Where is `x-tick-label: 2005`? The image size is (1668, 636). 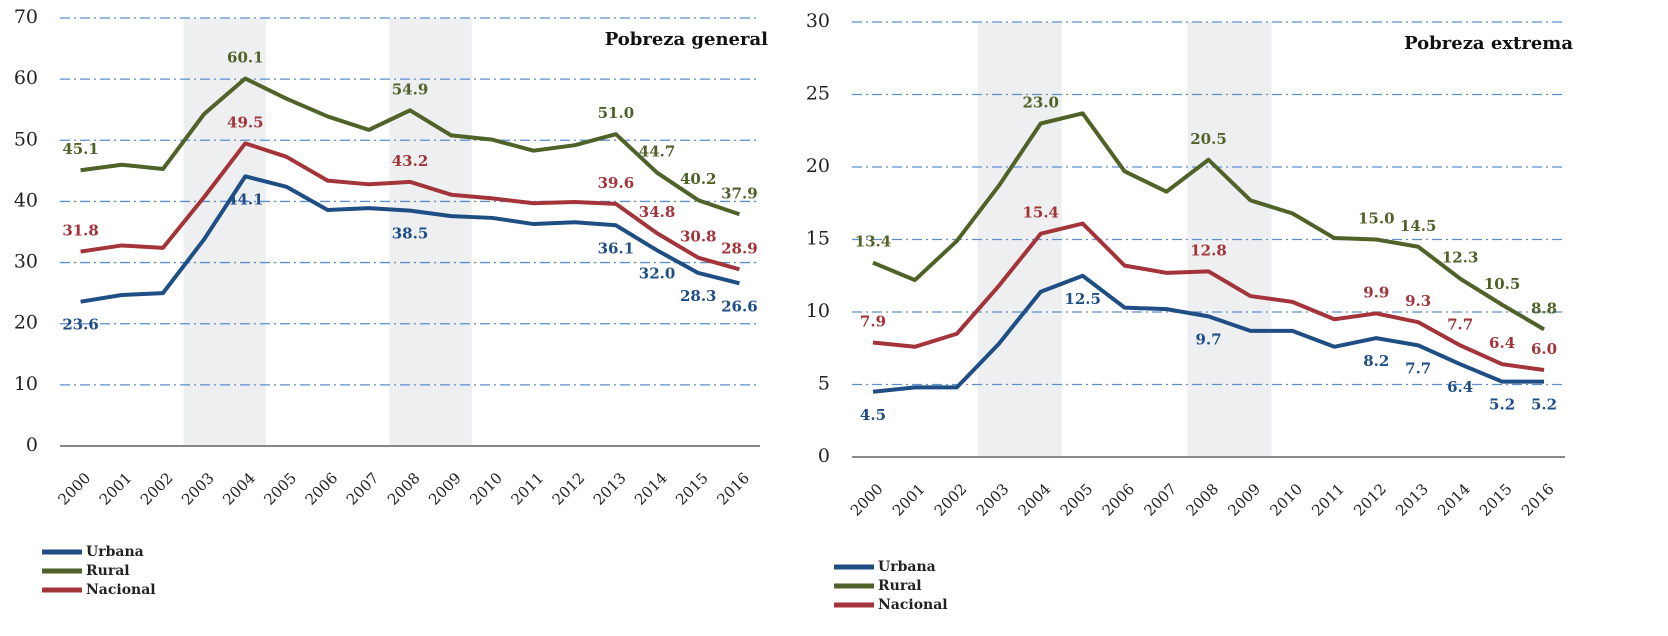 x-tick-label: 2005 is located at coordinates (280, 489).